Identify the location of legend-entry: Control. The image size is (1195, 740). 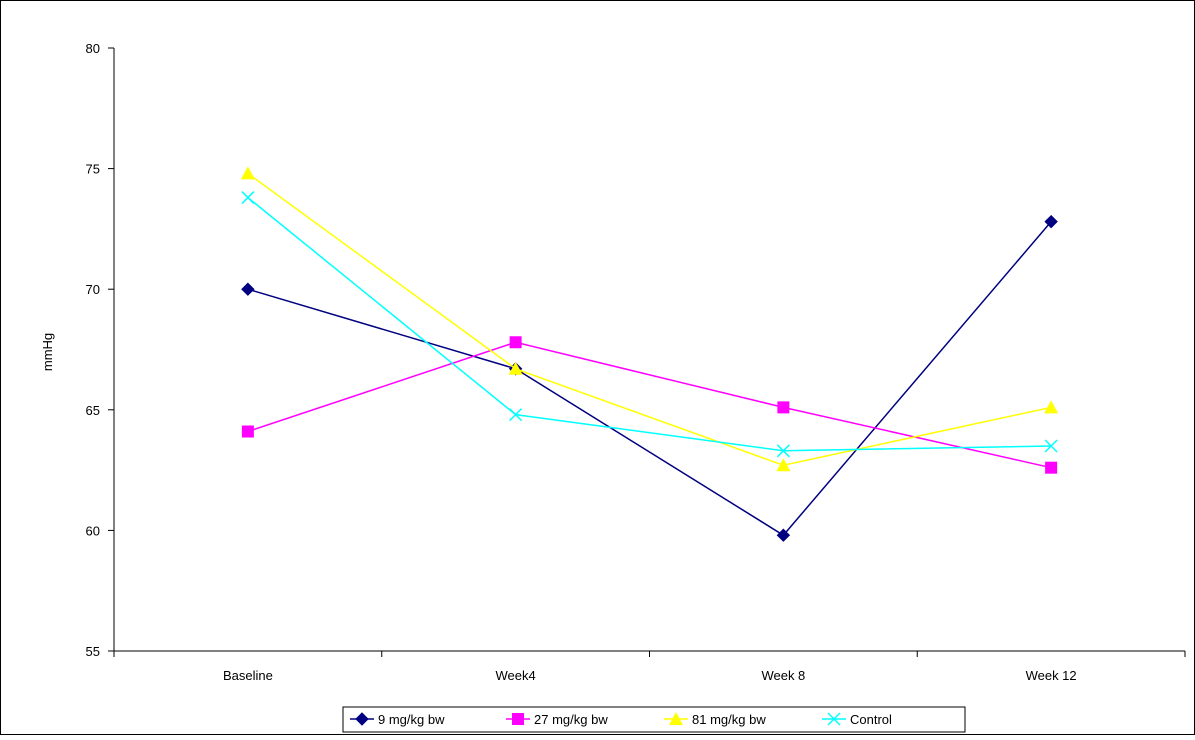
(857, 719).